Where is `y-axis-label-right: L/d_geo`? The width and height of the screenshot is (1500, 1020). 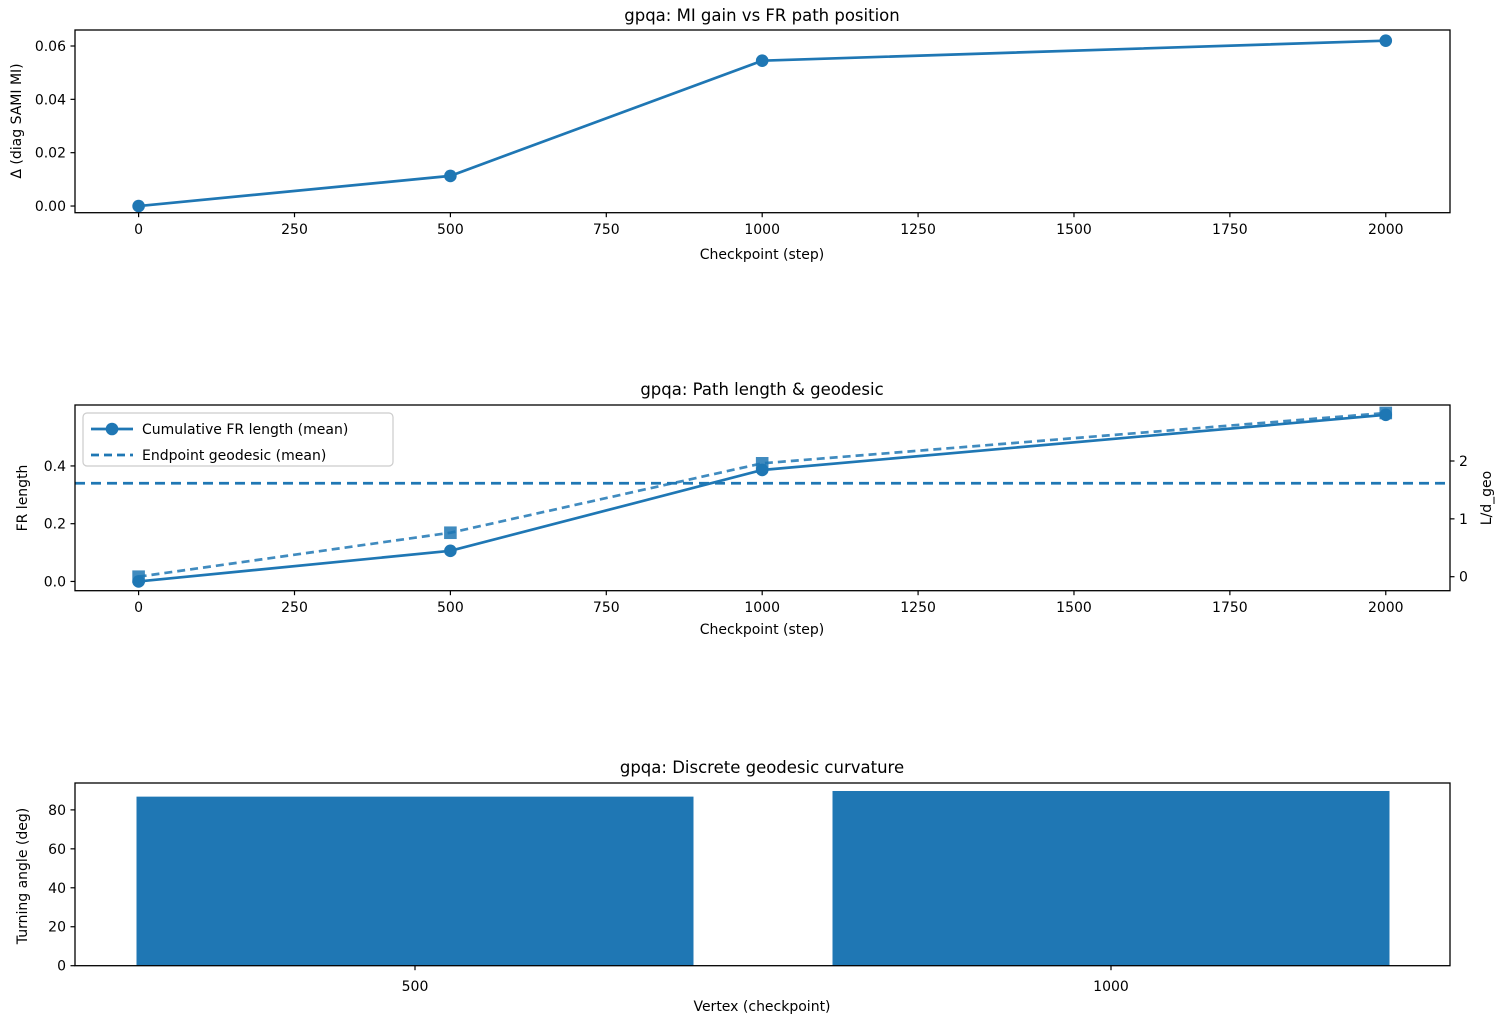 y-axis-label-right: L/d_geo is located at coordinates (1487, 498).